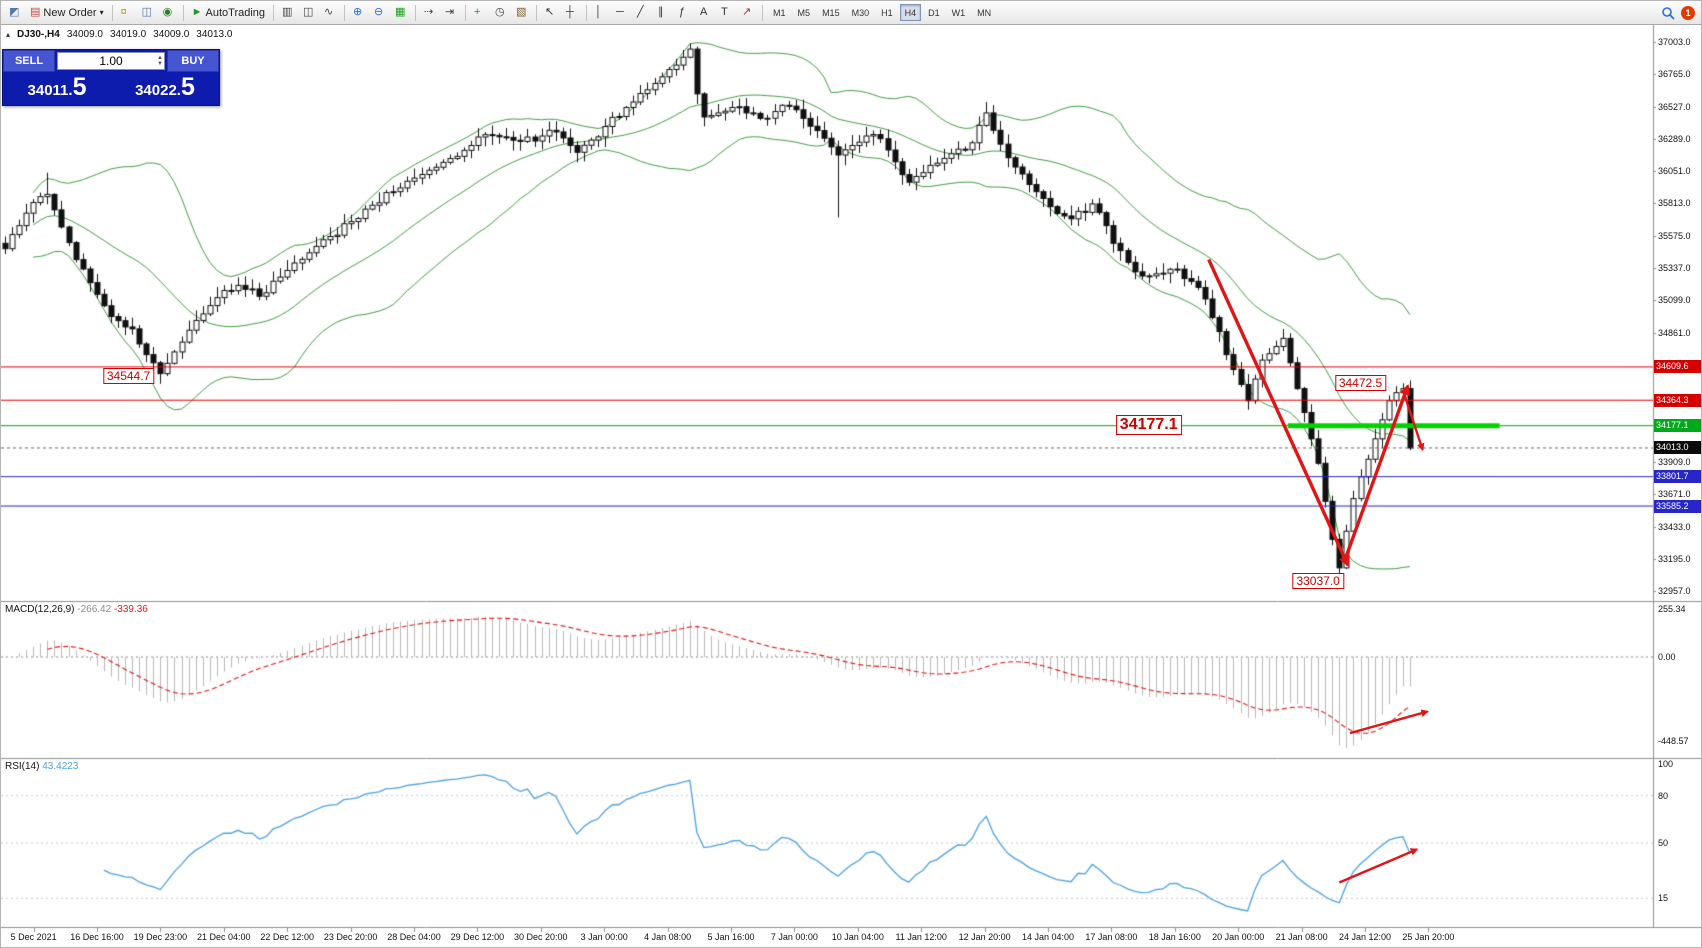 This screenshot has width=1702, height=948. What do you see at coordinates (128, 34) in the screenshot?
I see `ohlc-high: 34019.0` at bounding box center [128, 34].